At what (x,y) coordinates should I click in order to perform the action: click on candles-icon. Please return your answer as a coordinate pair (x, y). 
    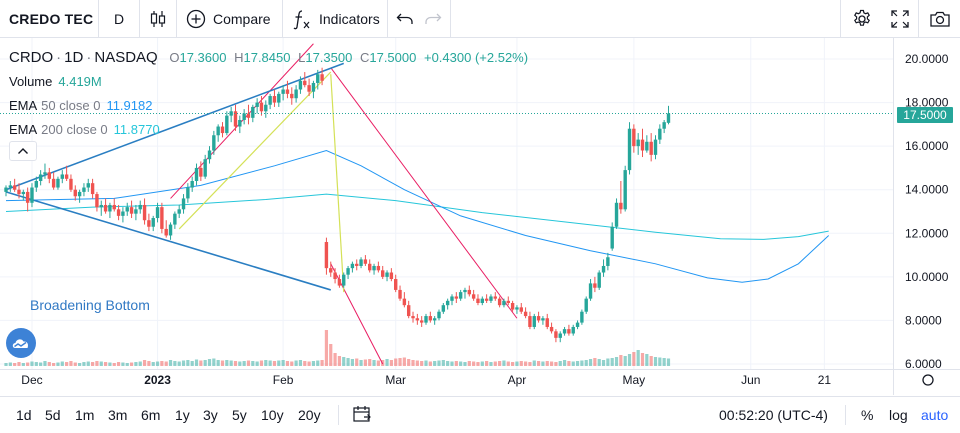
    Looking at the image, I should click on (158, 19).